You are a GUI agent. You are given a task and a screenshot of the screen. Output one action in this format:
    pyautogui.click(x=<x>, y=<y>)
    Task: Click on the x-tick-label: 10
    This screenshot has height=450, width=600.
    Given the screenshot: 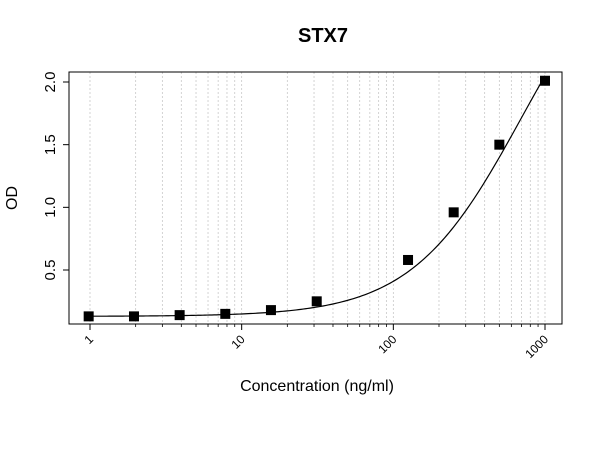 What is the action you would take?
    pyautogui.click(x=238, y=342)
    